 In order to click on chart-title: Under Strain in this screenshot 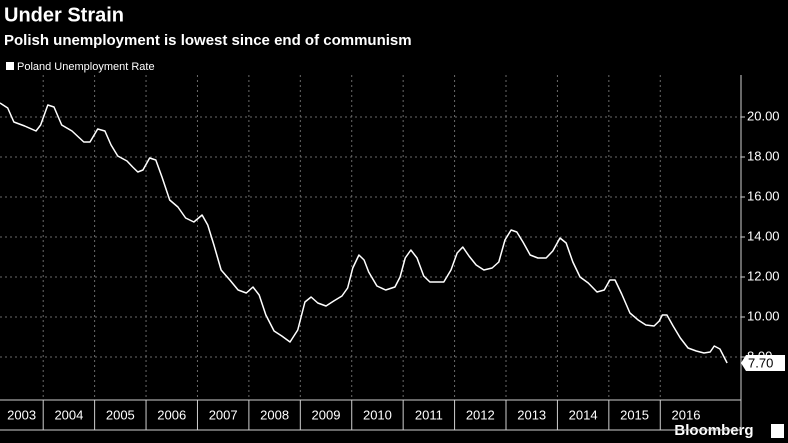, I will do `click(64, 15)`.